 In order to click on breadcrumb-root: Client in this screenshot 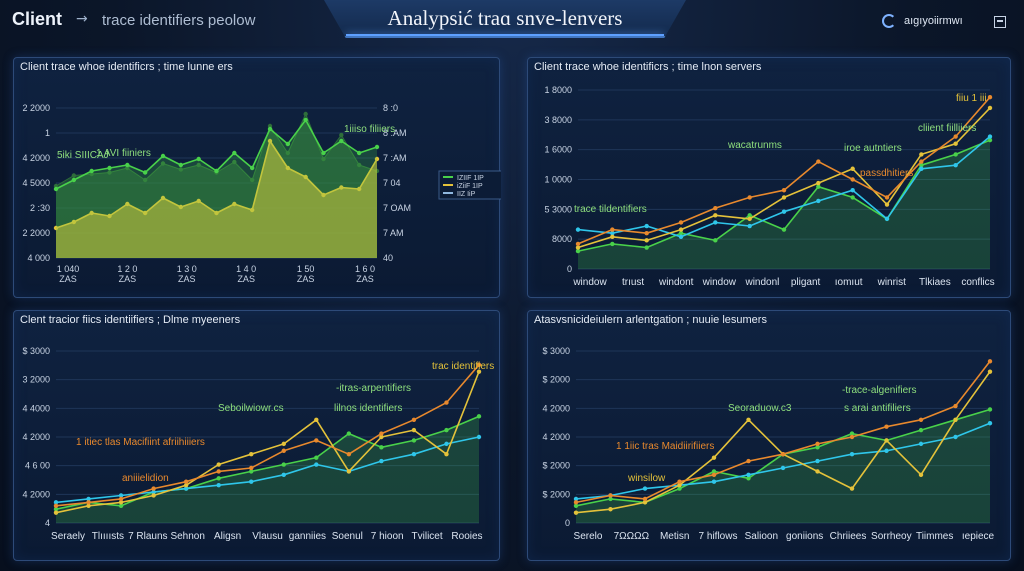, I will do `click(37, 19)`.